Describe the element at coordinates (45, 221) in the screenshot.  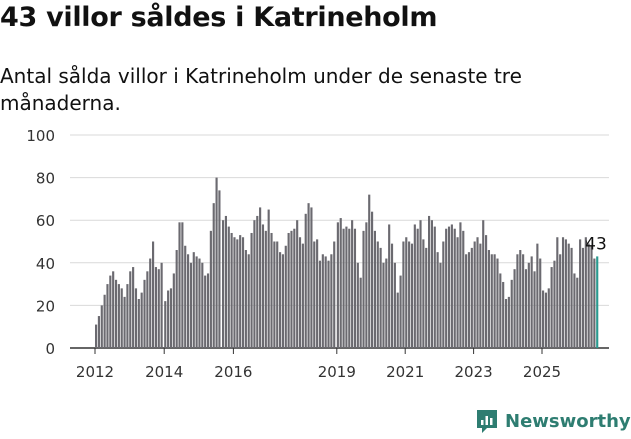
I see `y-tick-label: 60` at that location.